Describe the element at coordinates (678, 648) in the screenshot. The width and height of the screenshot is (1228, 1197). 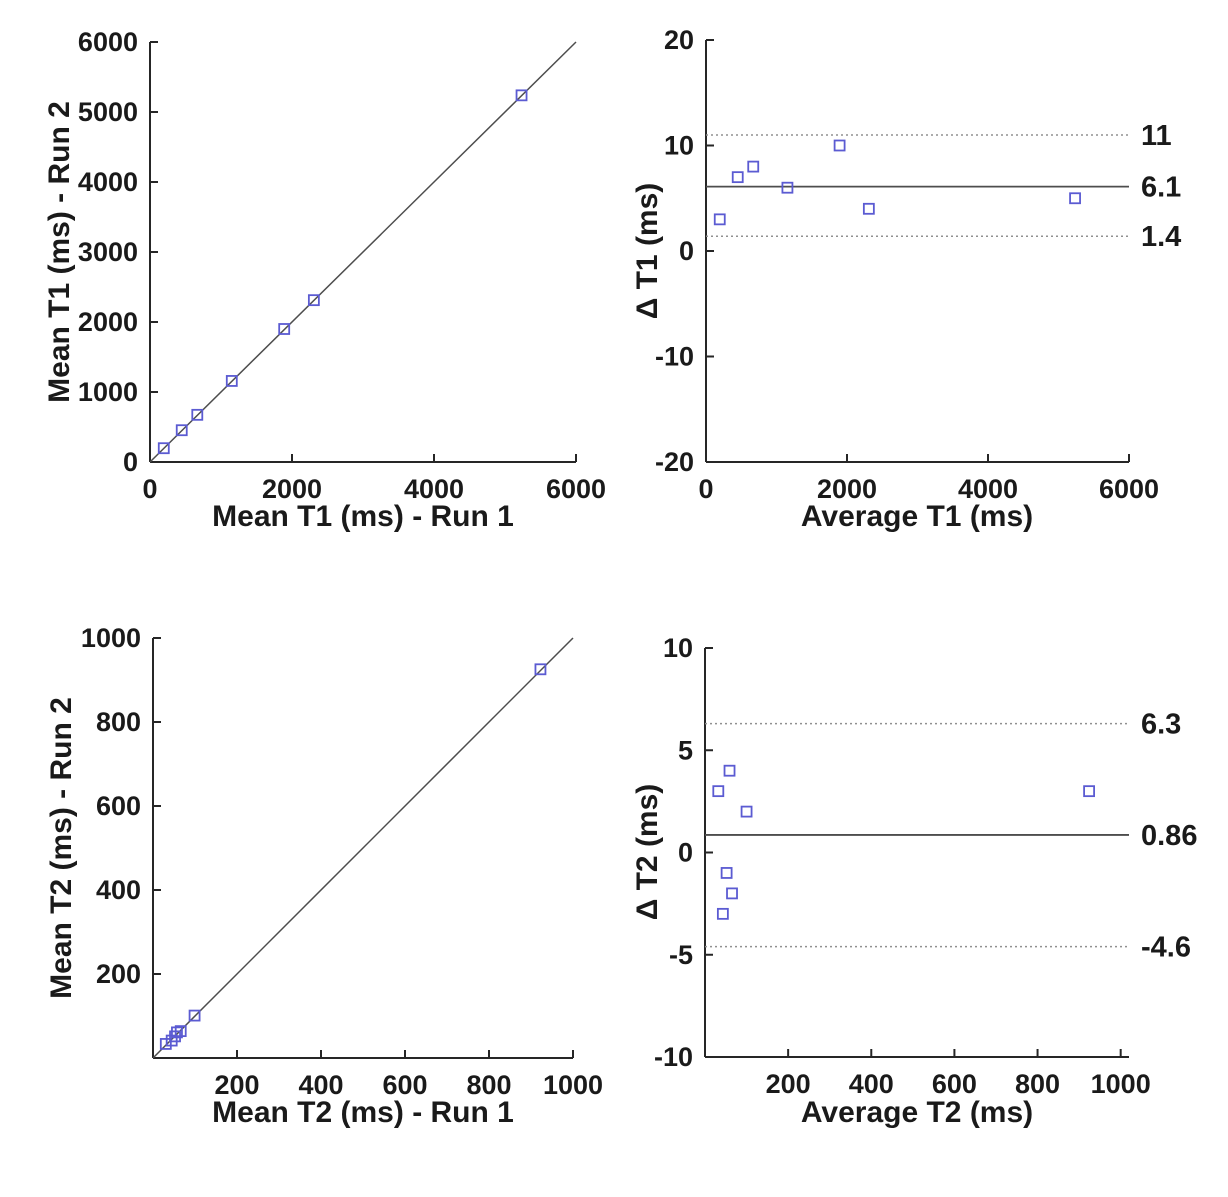
I see `t2-bland-altman-y-tick-label: 10` at that location.